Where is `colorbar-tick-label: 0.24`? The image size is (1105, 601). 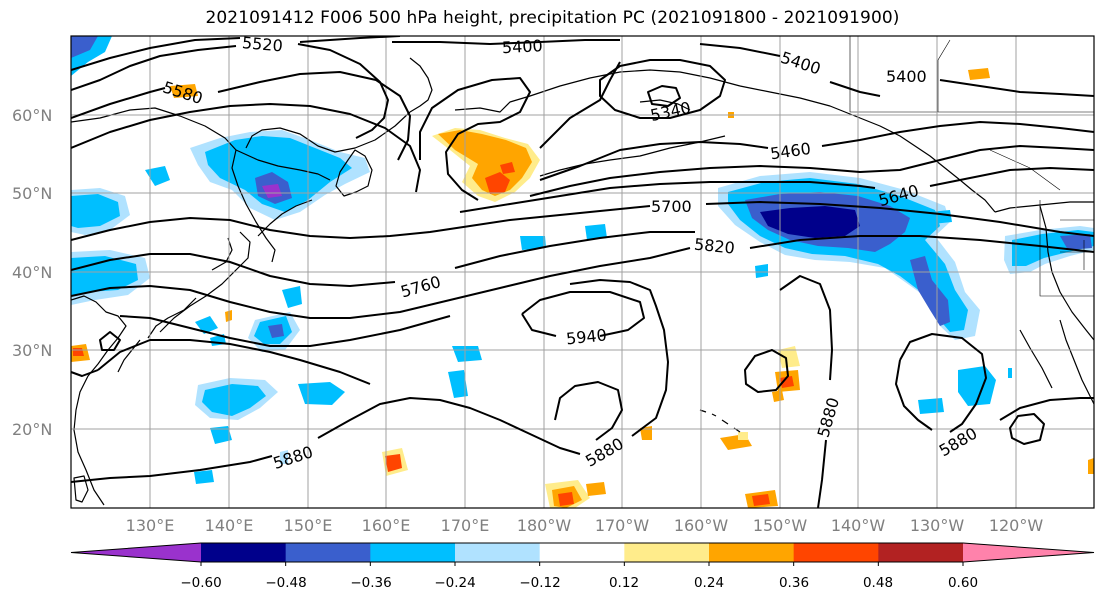 colorbar-tick-label: 0.24 is located at coordinates (709, 583).